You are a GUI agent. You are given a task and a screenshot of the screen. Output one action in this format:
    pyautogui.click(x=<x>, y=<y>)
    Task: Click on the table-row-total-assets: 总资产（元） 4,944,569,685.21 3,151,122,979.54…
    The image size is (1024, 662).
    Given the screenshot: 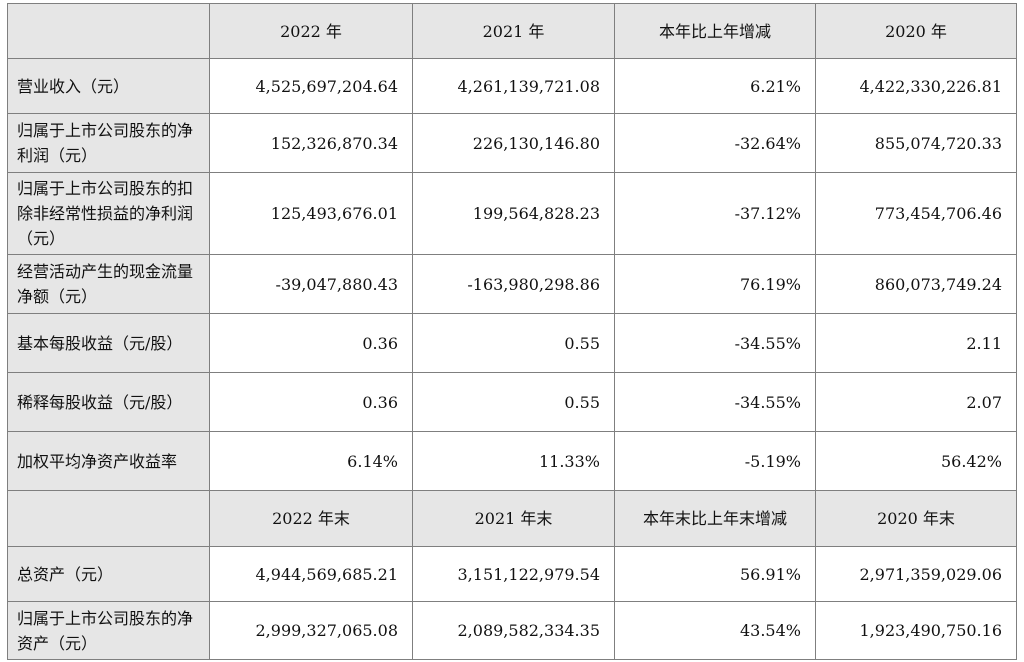 What is the action you would take?
    pyautogui.click(x=512, y=574)
    